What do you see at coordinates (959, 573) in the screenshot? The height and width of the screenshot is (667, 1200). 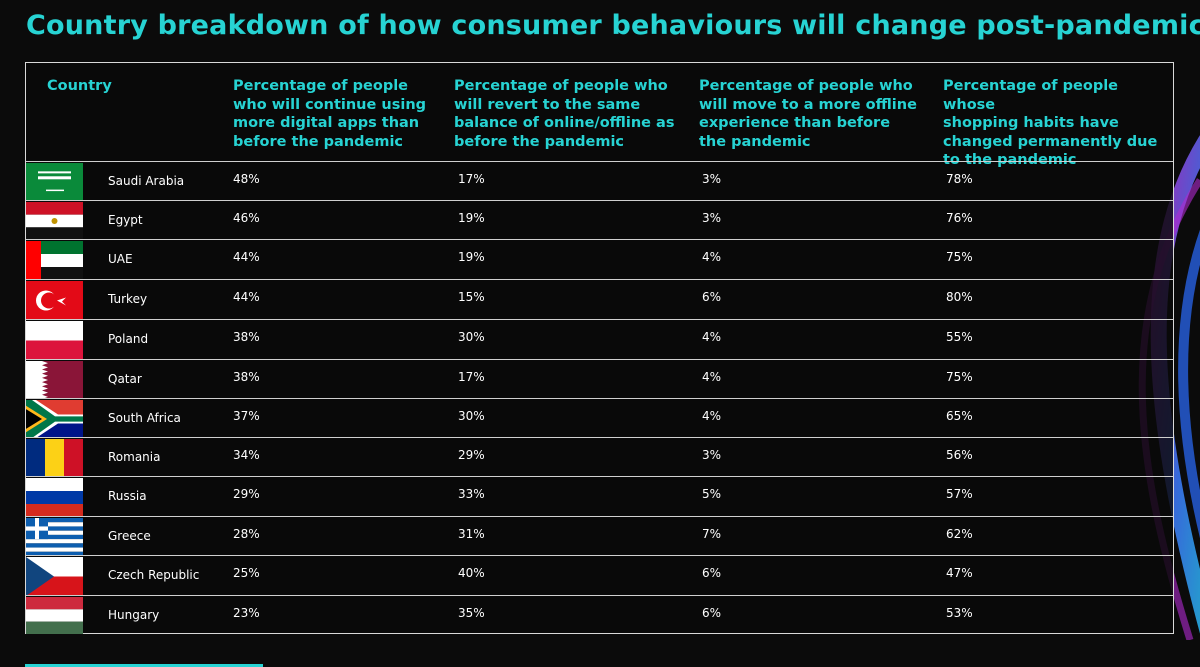 I see `habits-changed-value: 47%` at bounding box center [959, 573].